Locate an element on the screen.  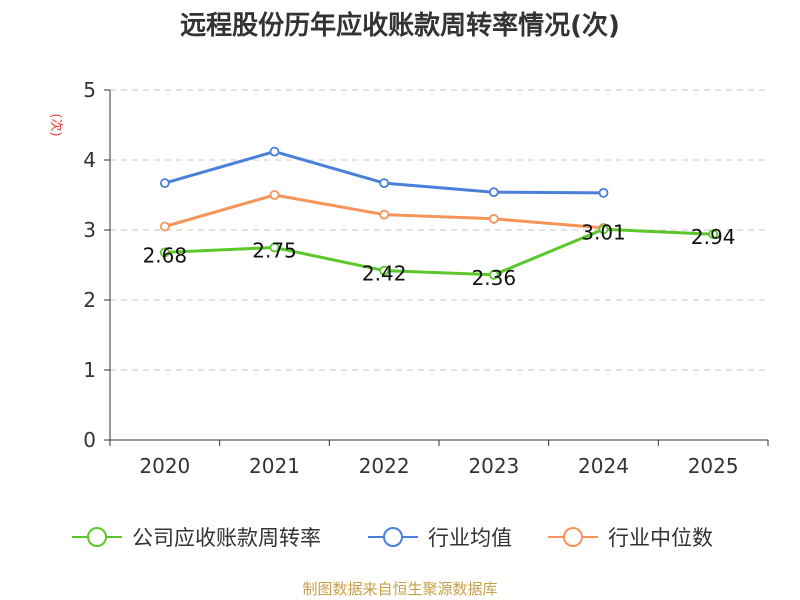
data-point-0-2025 is located at coordinates (713, 234).